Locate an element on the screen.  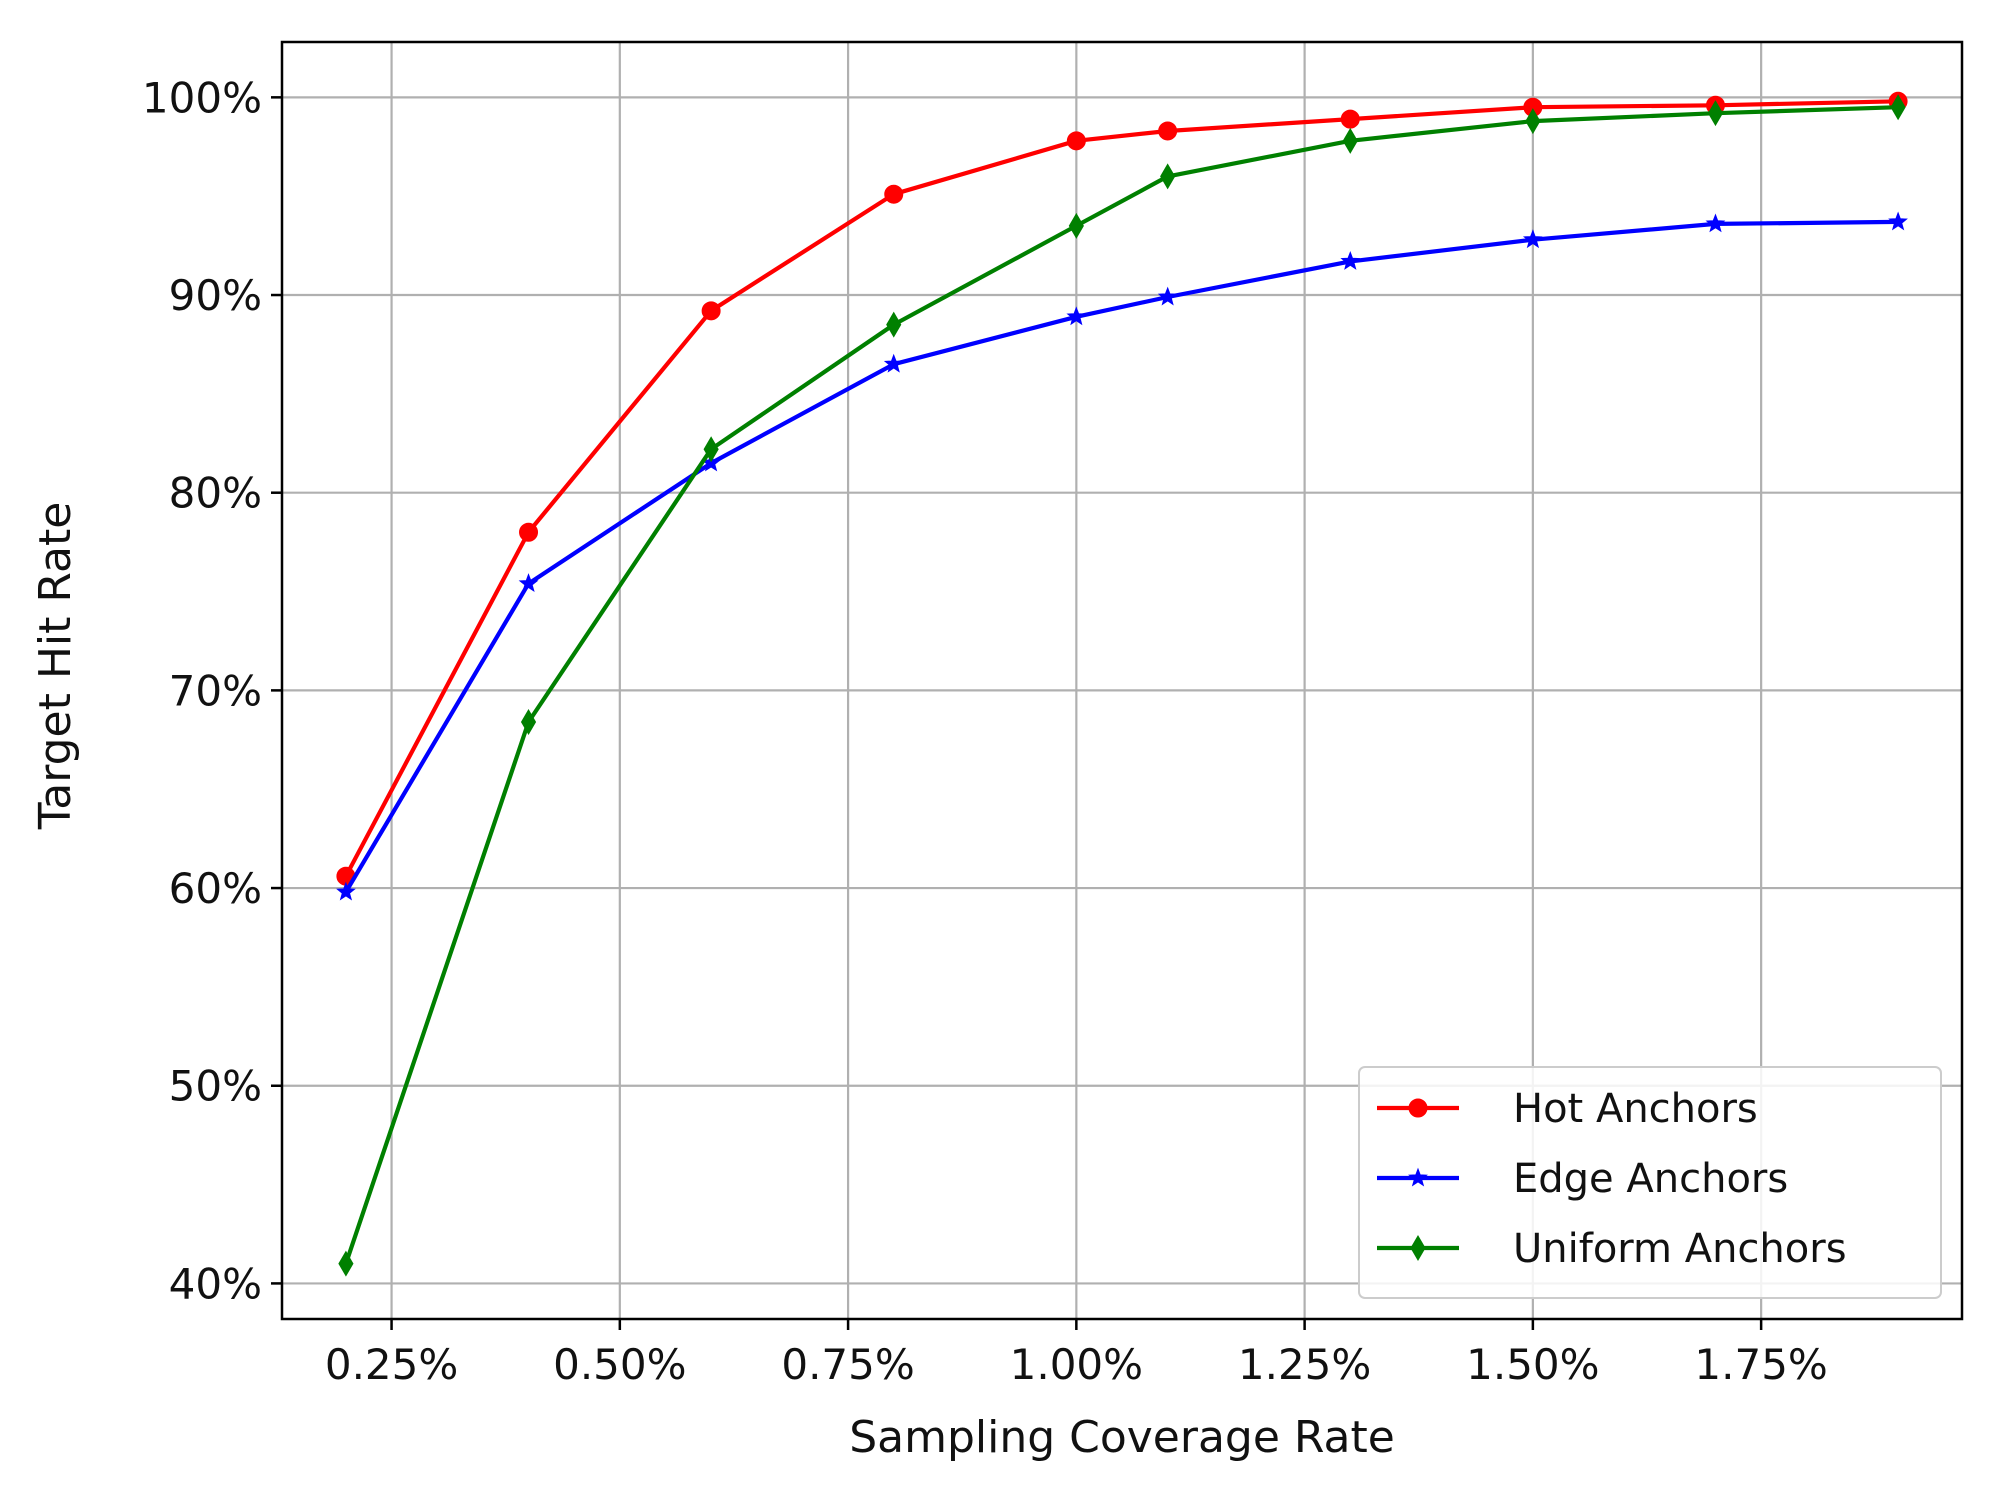
legend-item: Edge Anchors is located at coordinates (1582, 1179).